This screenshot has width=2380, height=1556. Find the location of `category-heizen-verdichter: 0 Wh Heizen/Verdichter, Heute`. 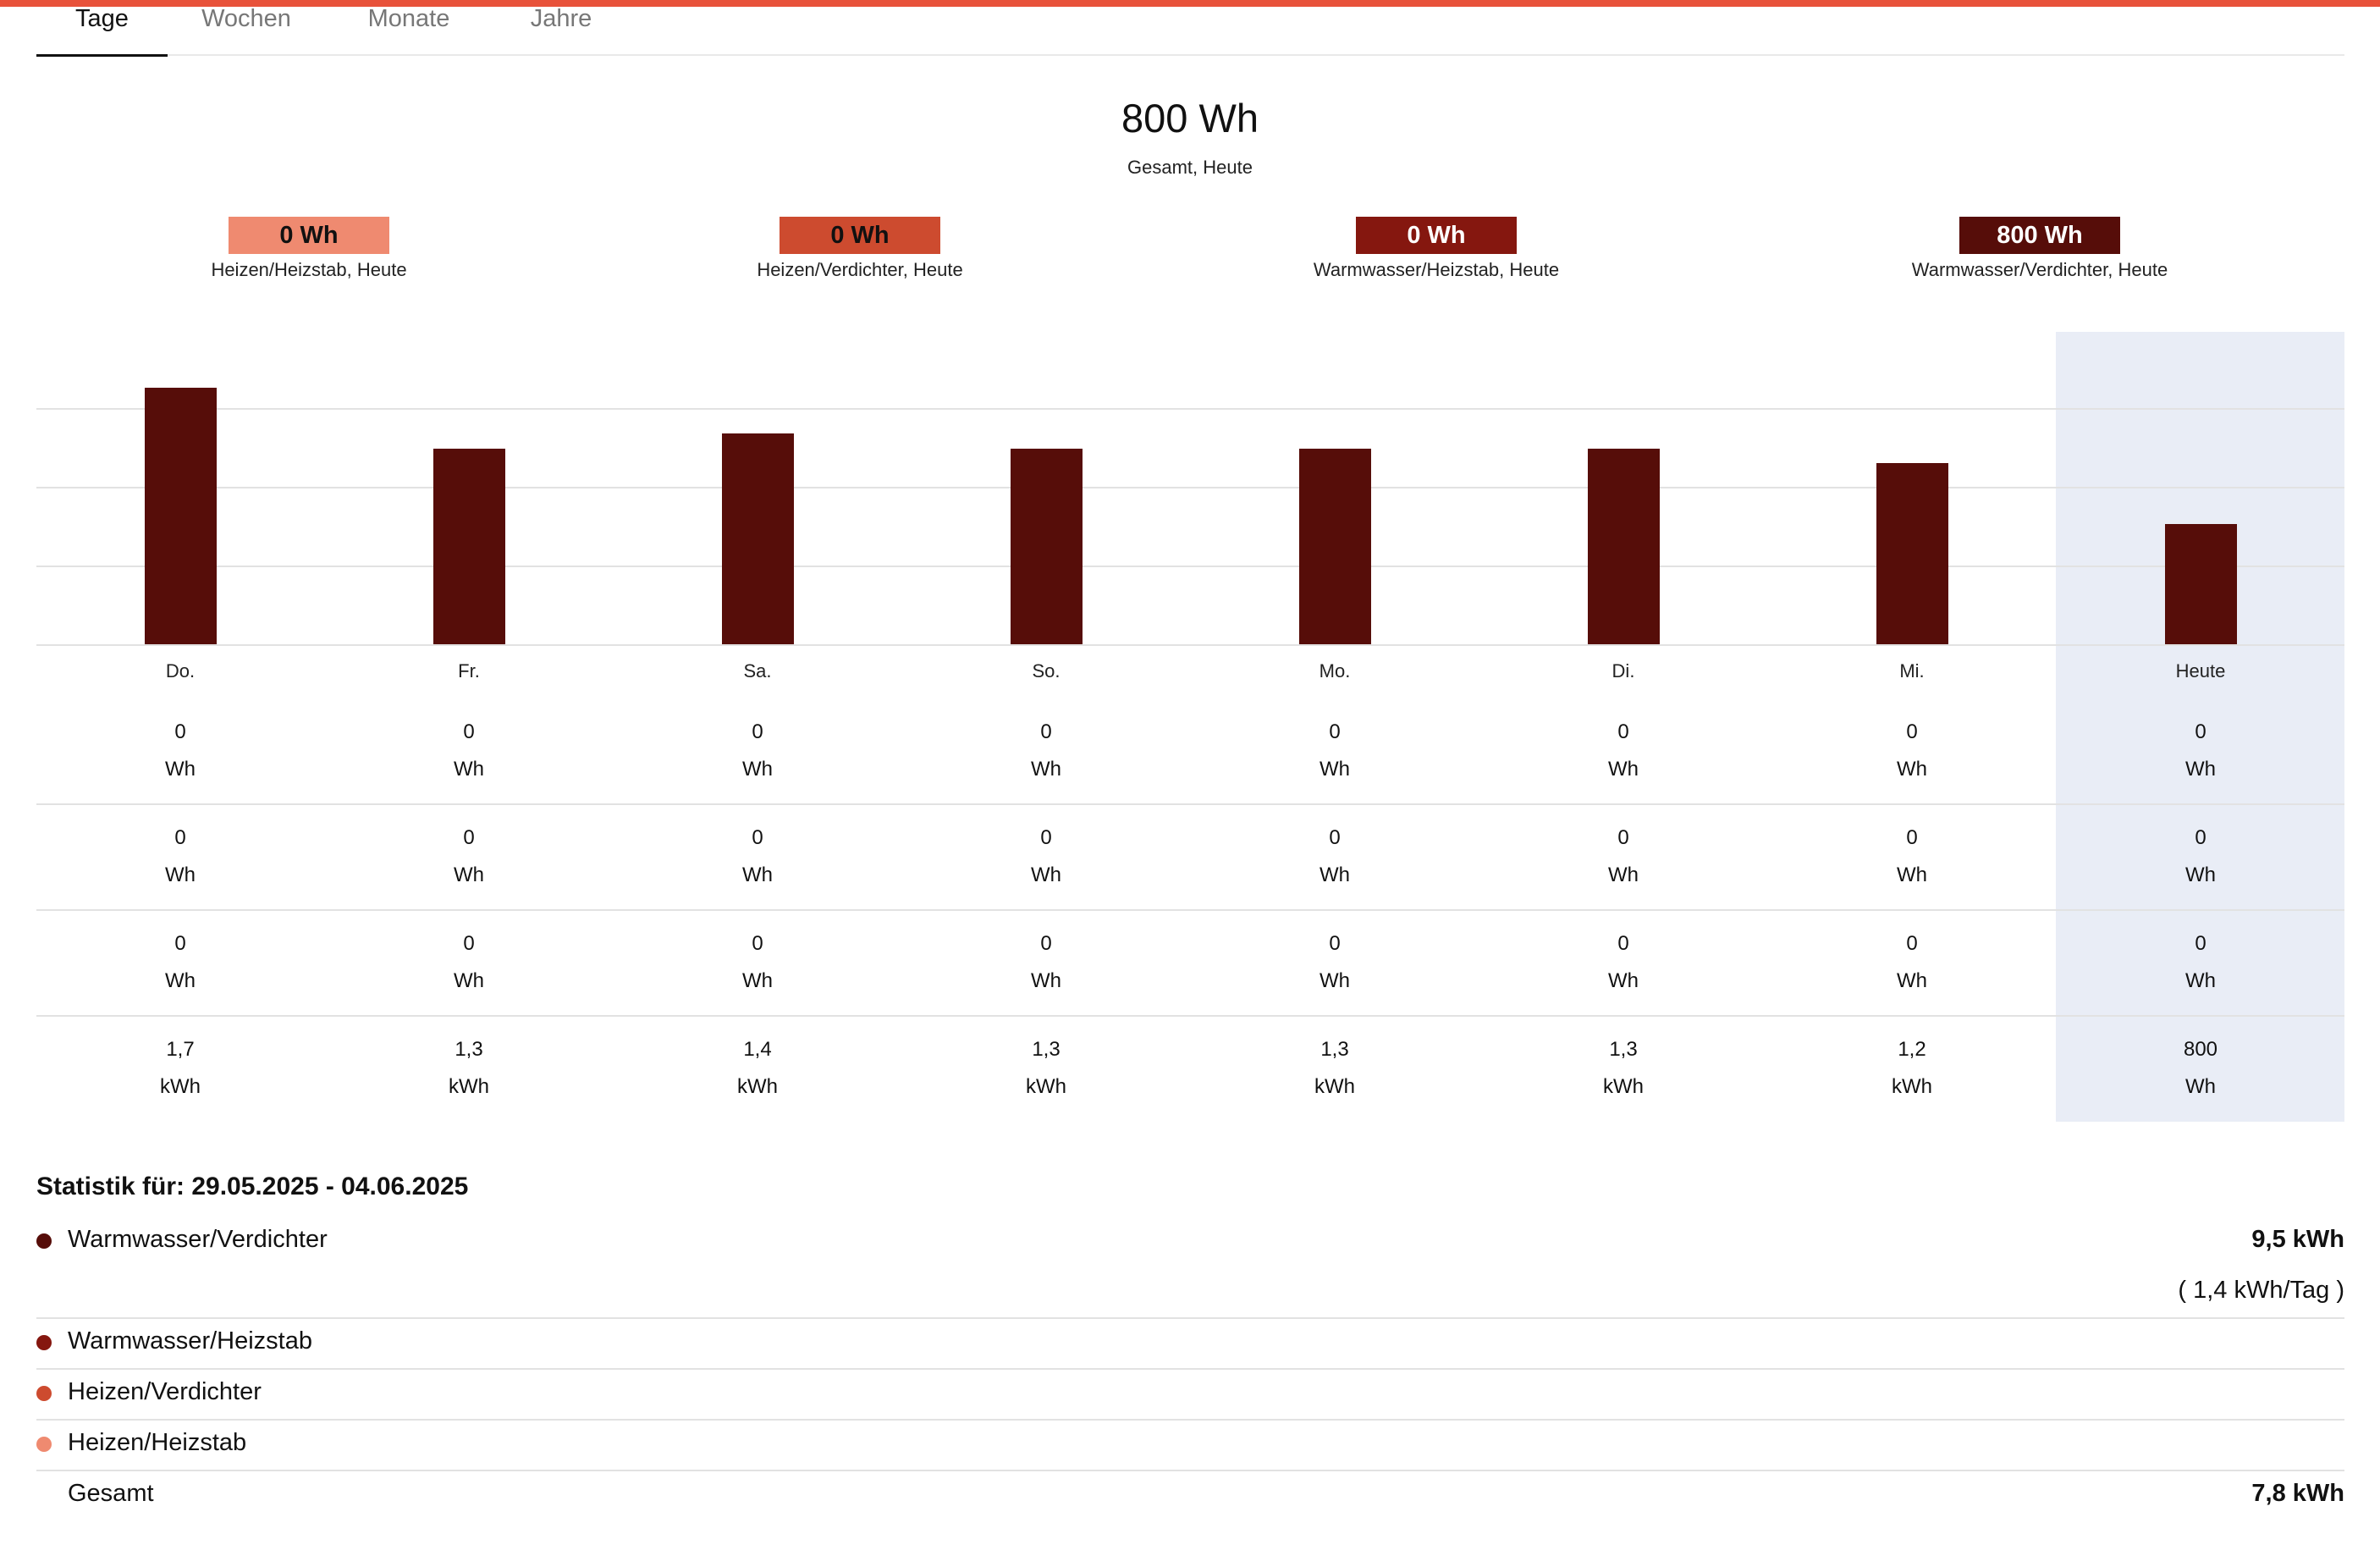

category-heizen-verdichter: 0 Wh Heizen/Verdichter, Heute is located at coordinates (860, 249).